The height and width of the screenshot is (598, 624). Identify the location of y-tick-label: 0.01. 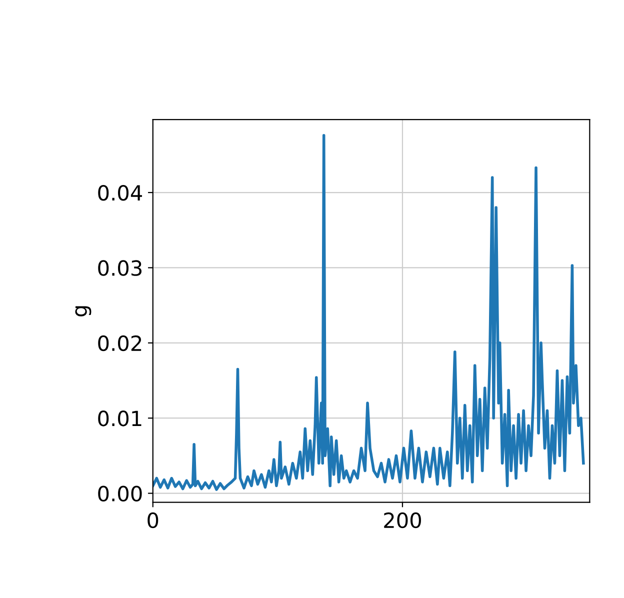
(120, 418).